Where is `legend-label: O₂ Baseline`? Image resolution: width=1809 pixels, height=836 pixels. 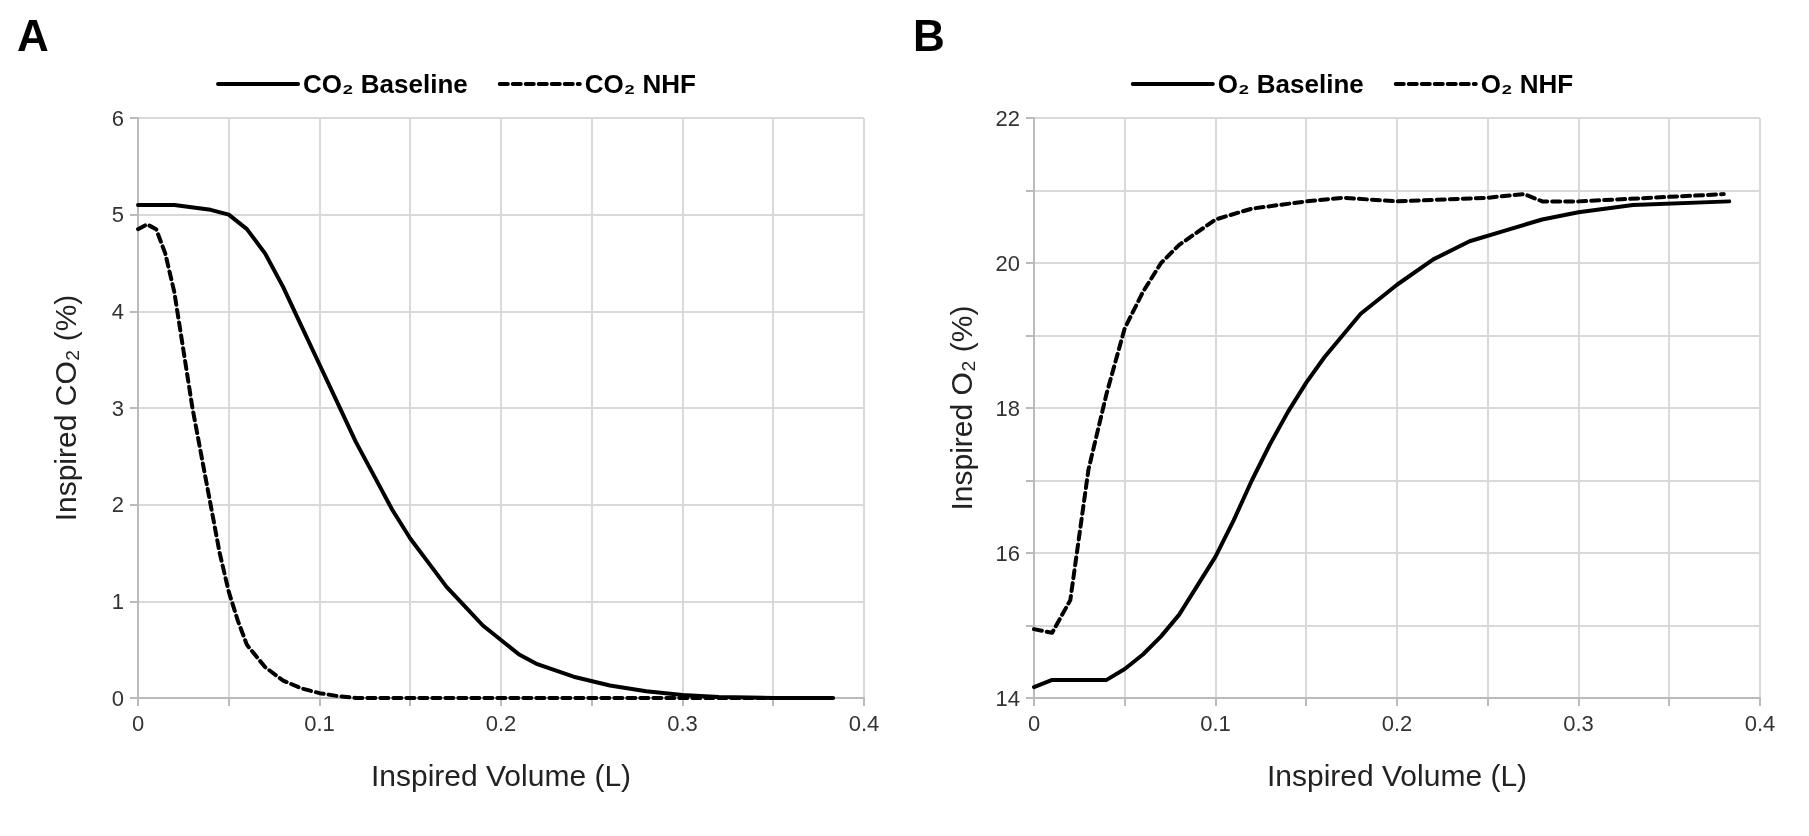 legend-label: O₂ Baseline is located at coordinates (1290, 84).